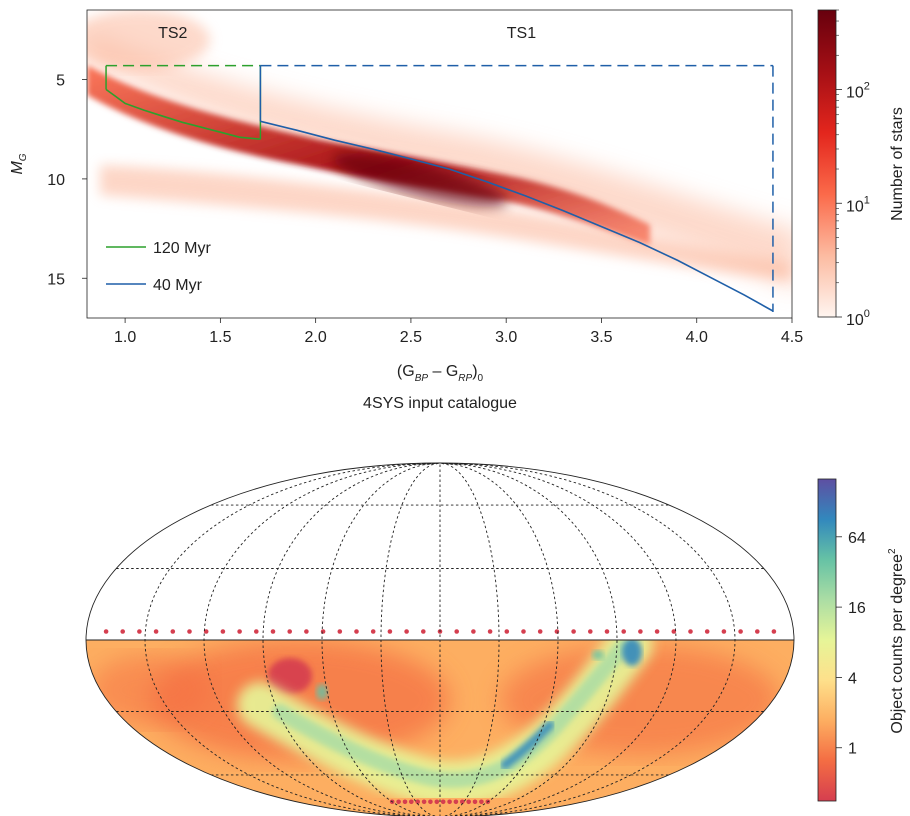 The height and width of the screenshot is (816, 910). I want to click on y-tick-label: 10, so click(56, 180).